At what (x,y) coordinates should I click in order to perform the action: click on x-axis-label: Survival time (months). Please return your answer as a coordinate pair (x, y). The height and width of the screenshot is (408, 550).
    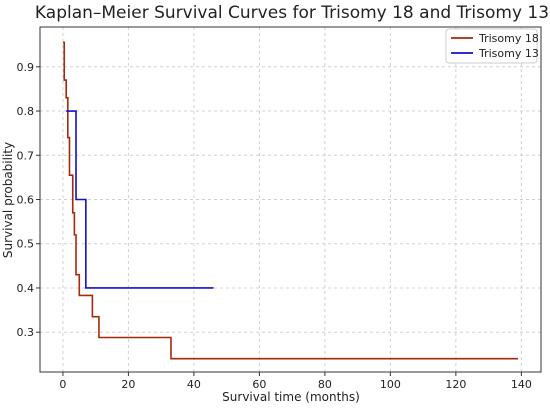
    Looking at the image, I should click on (291, 397).